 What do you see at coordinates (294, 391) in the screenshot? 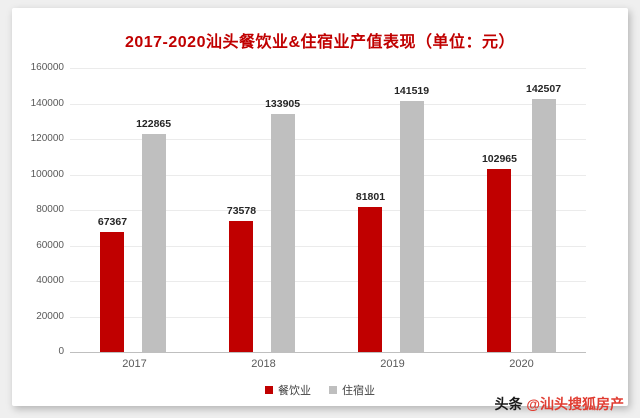
I see `legend-label: 餐饮业` at bounding box center [294, 391].